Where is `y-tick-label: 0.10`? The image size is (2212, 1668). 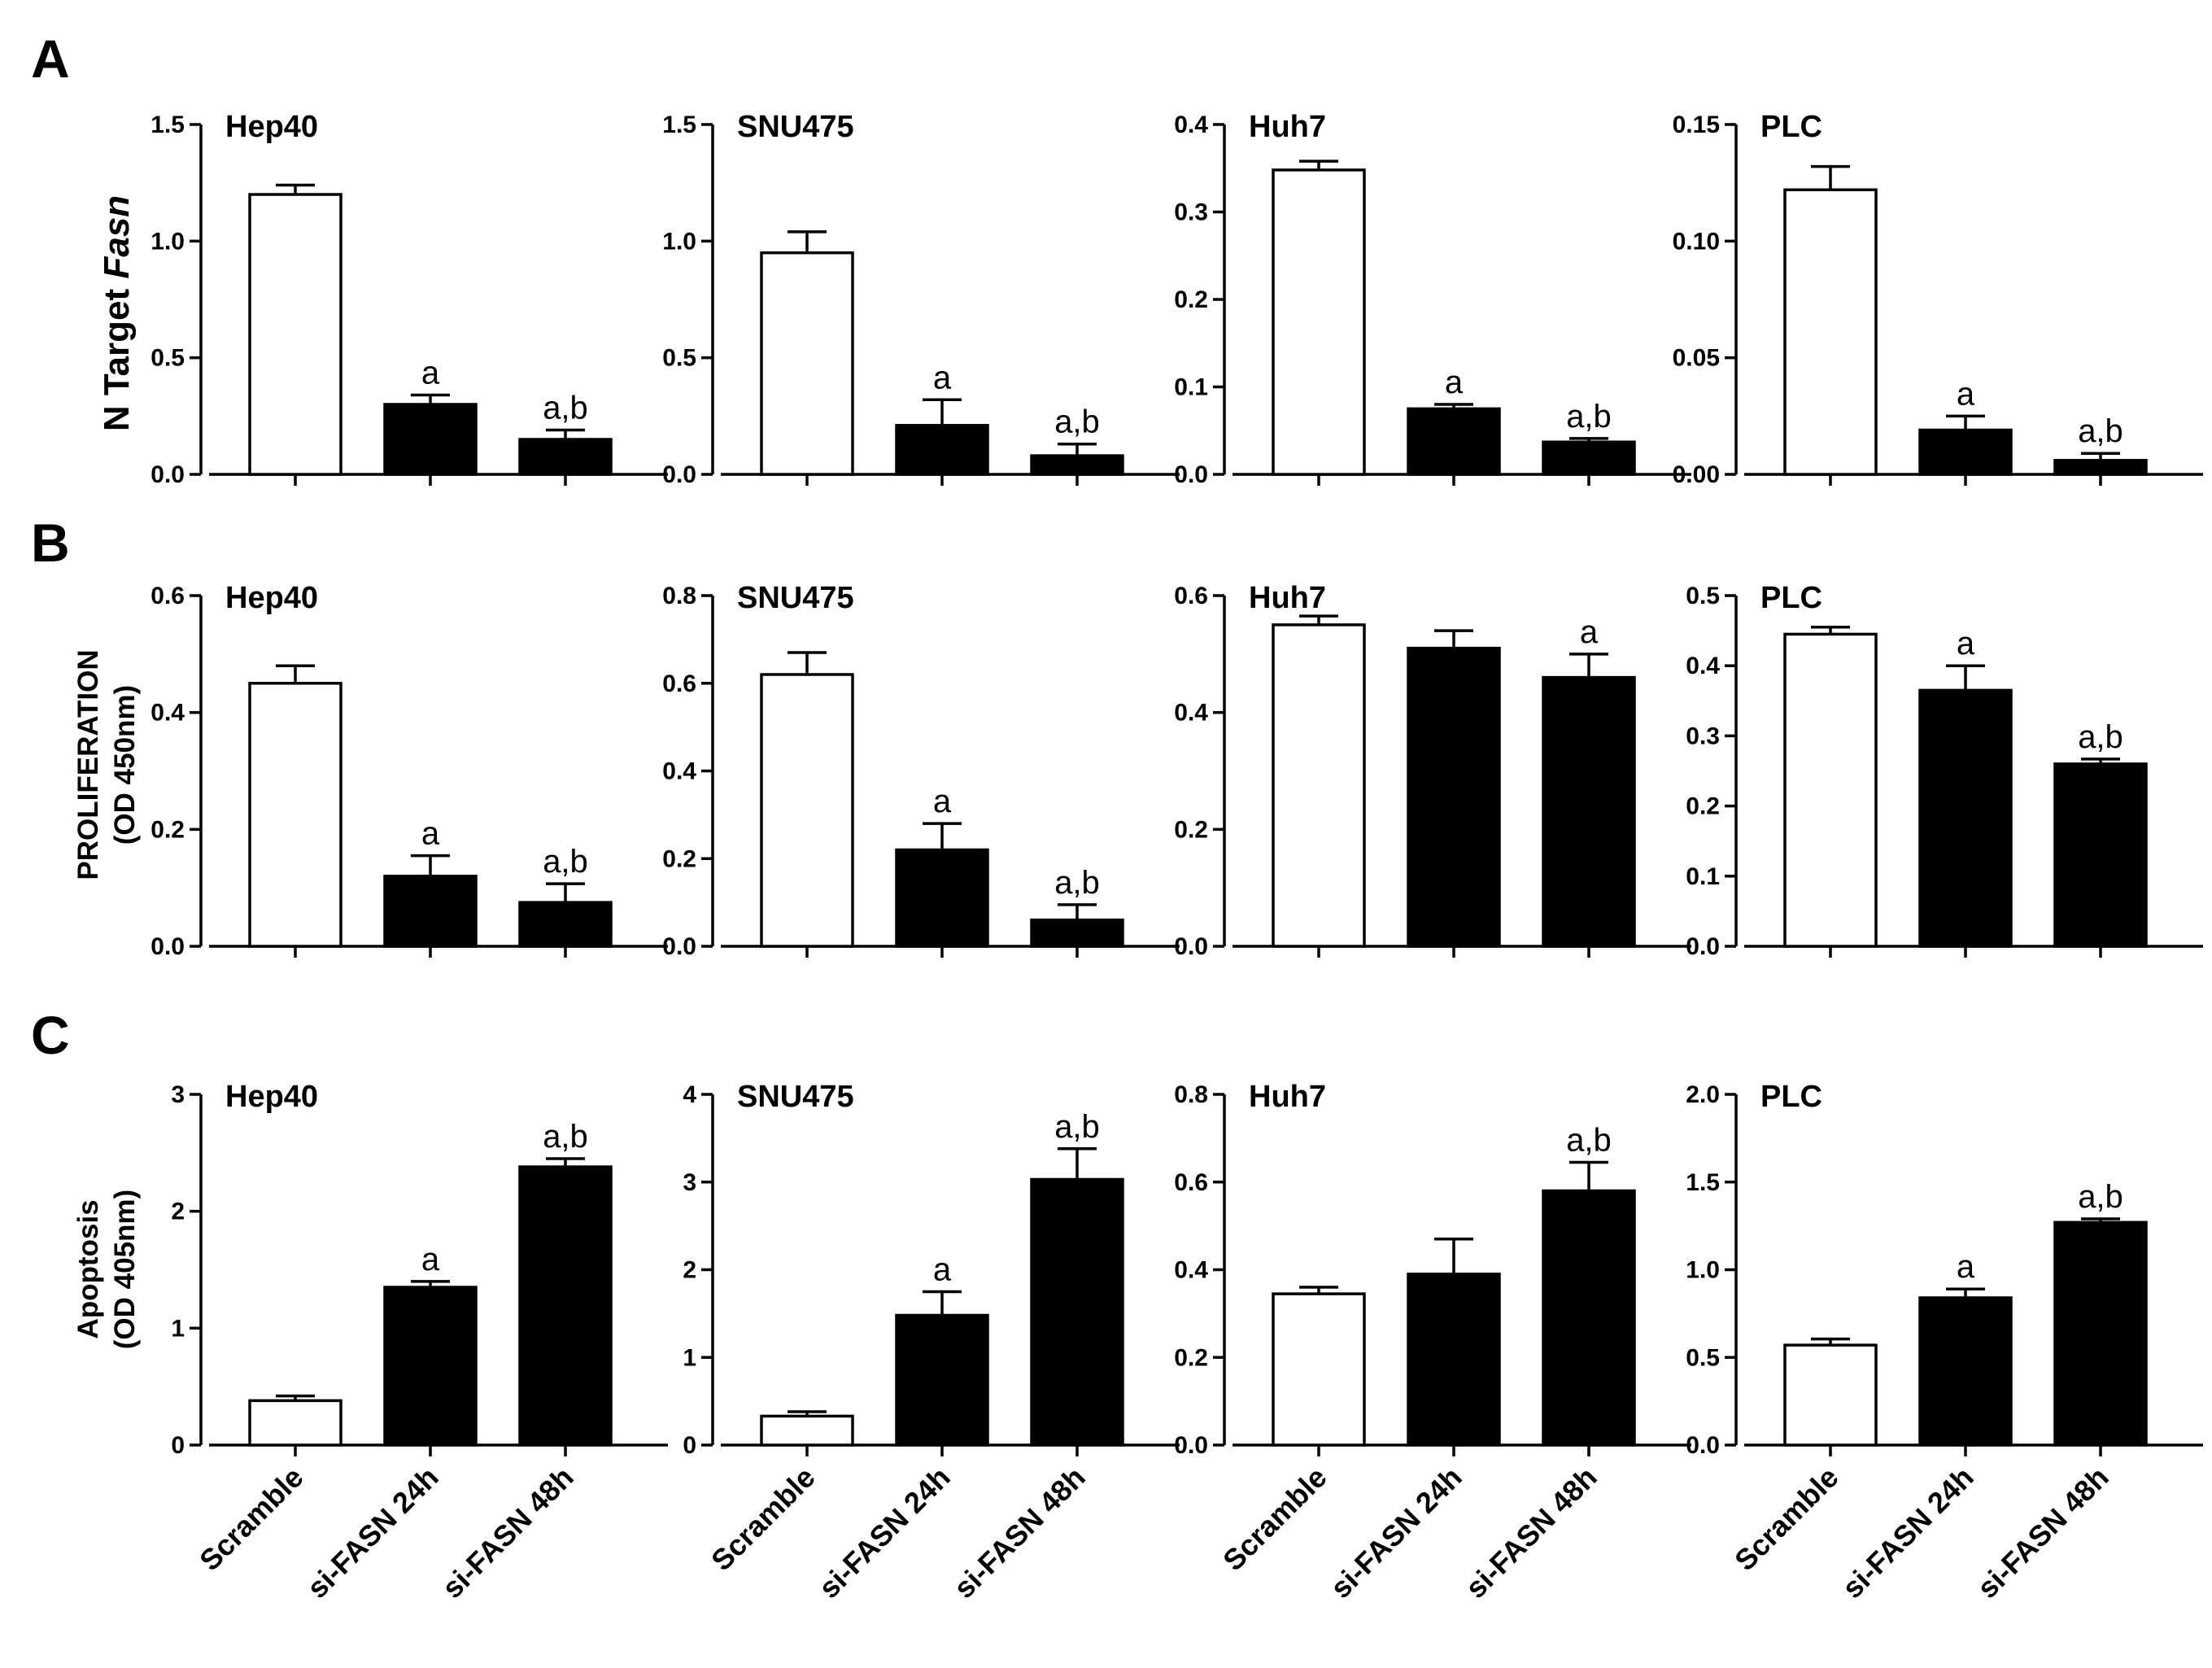 y-tick-label: 0.10 is located at coordinates (1696, 241).